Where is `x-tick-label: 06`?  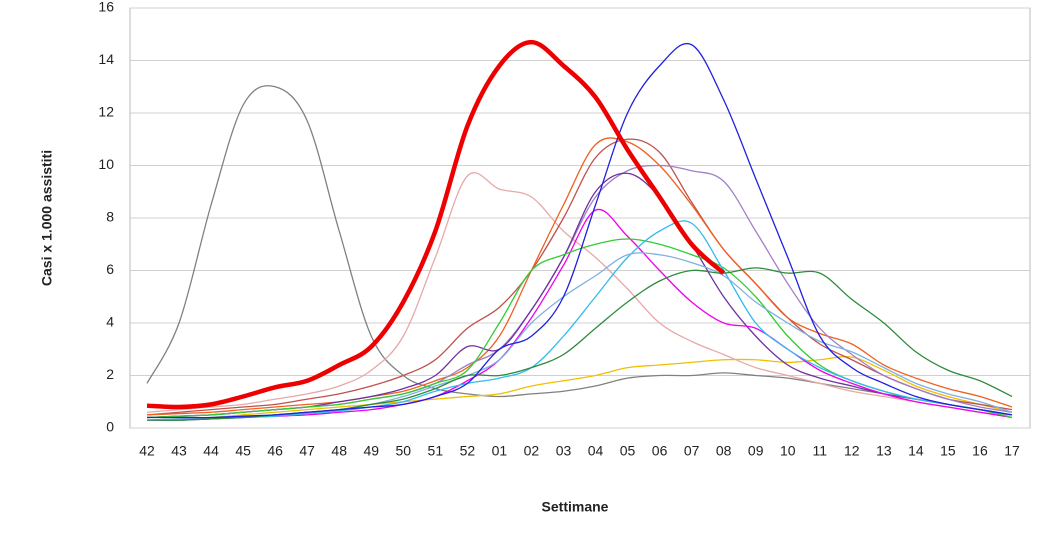
x-tick-label: 06 is located at coordinates (660, 451).